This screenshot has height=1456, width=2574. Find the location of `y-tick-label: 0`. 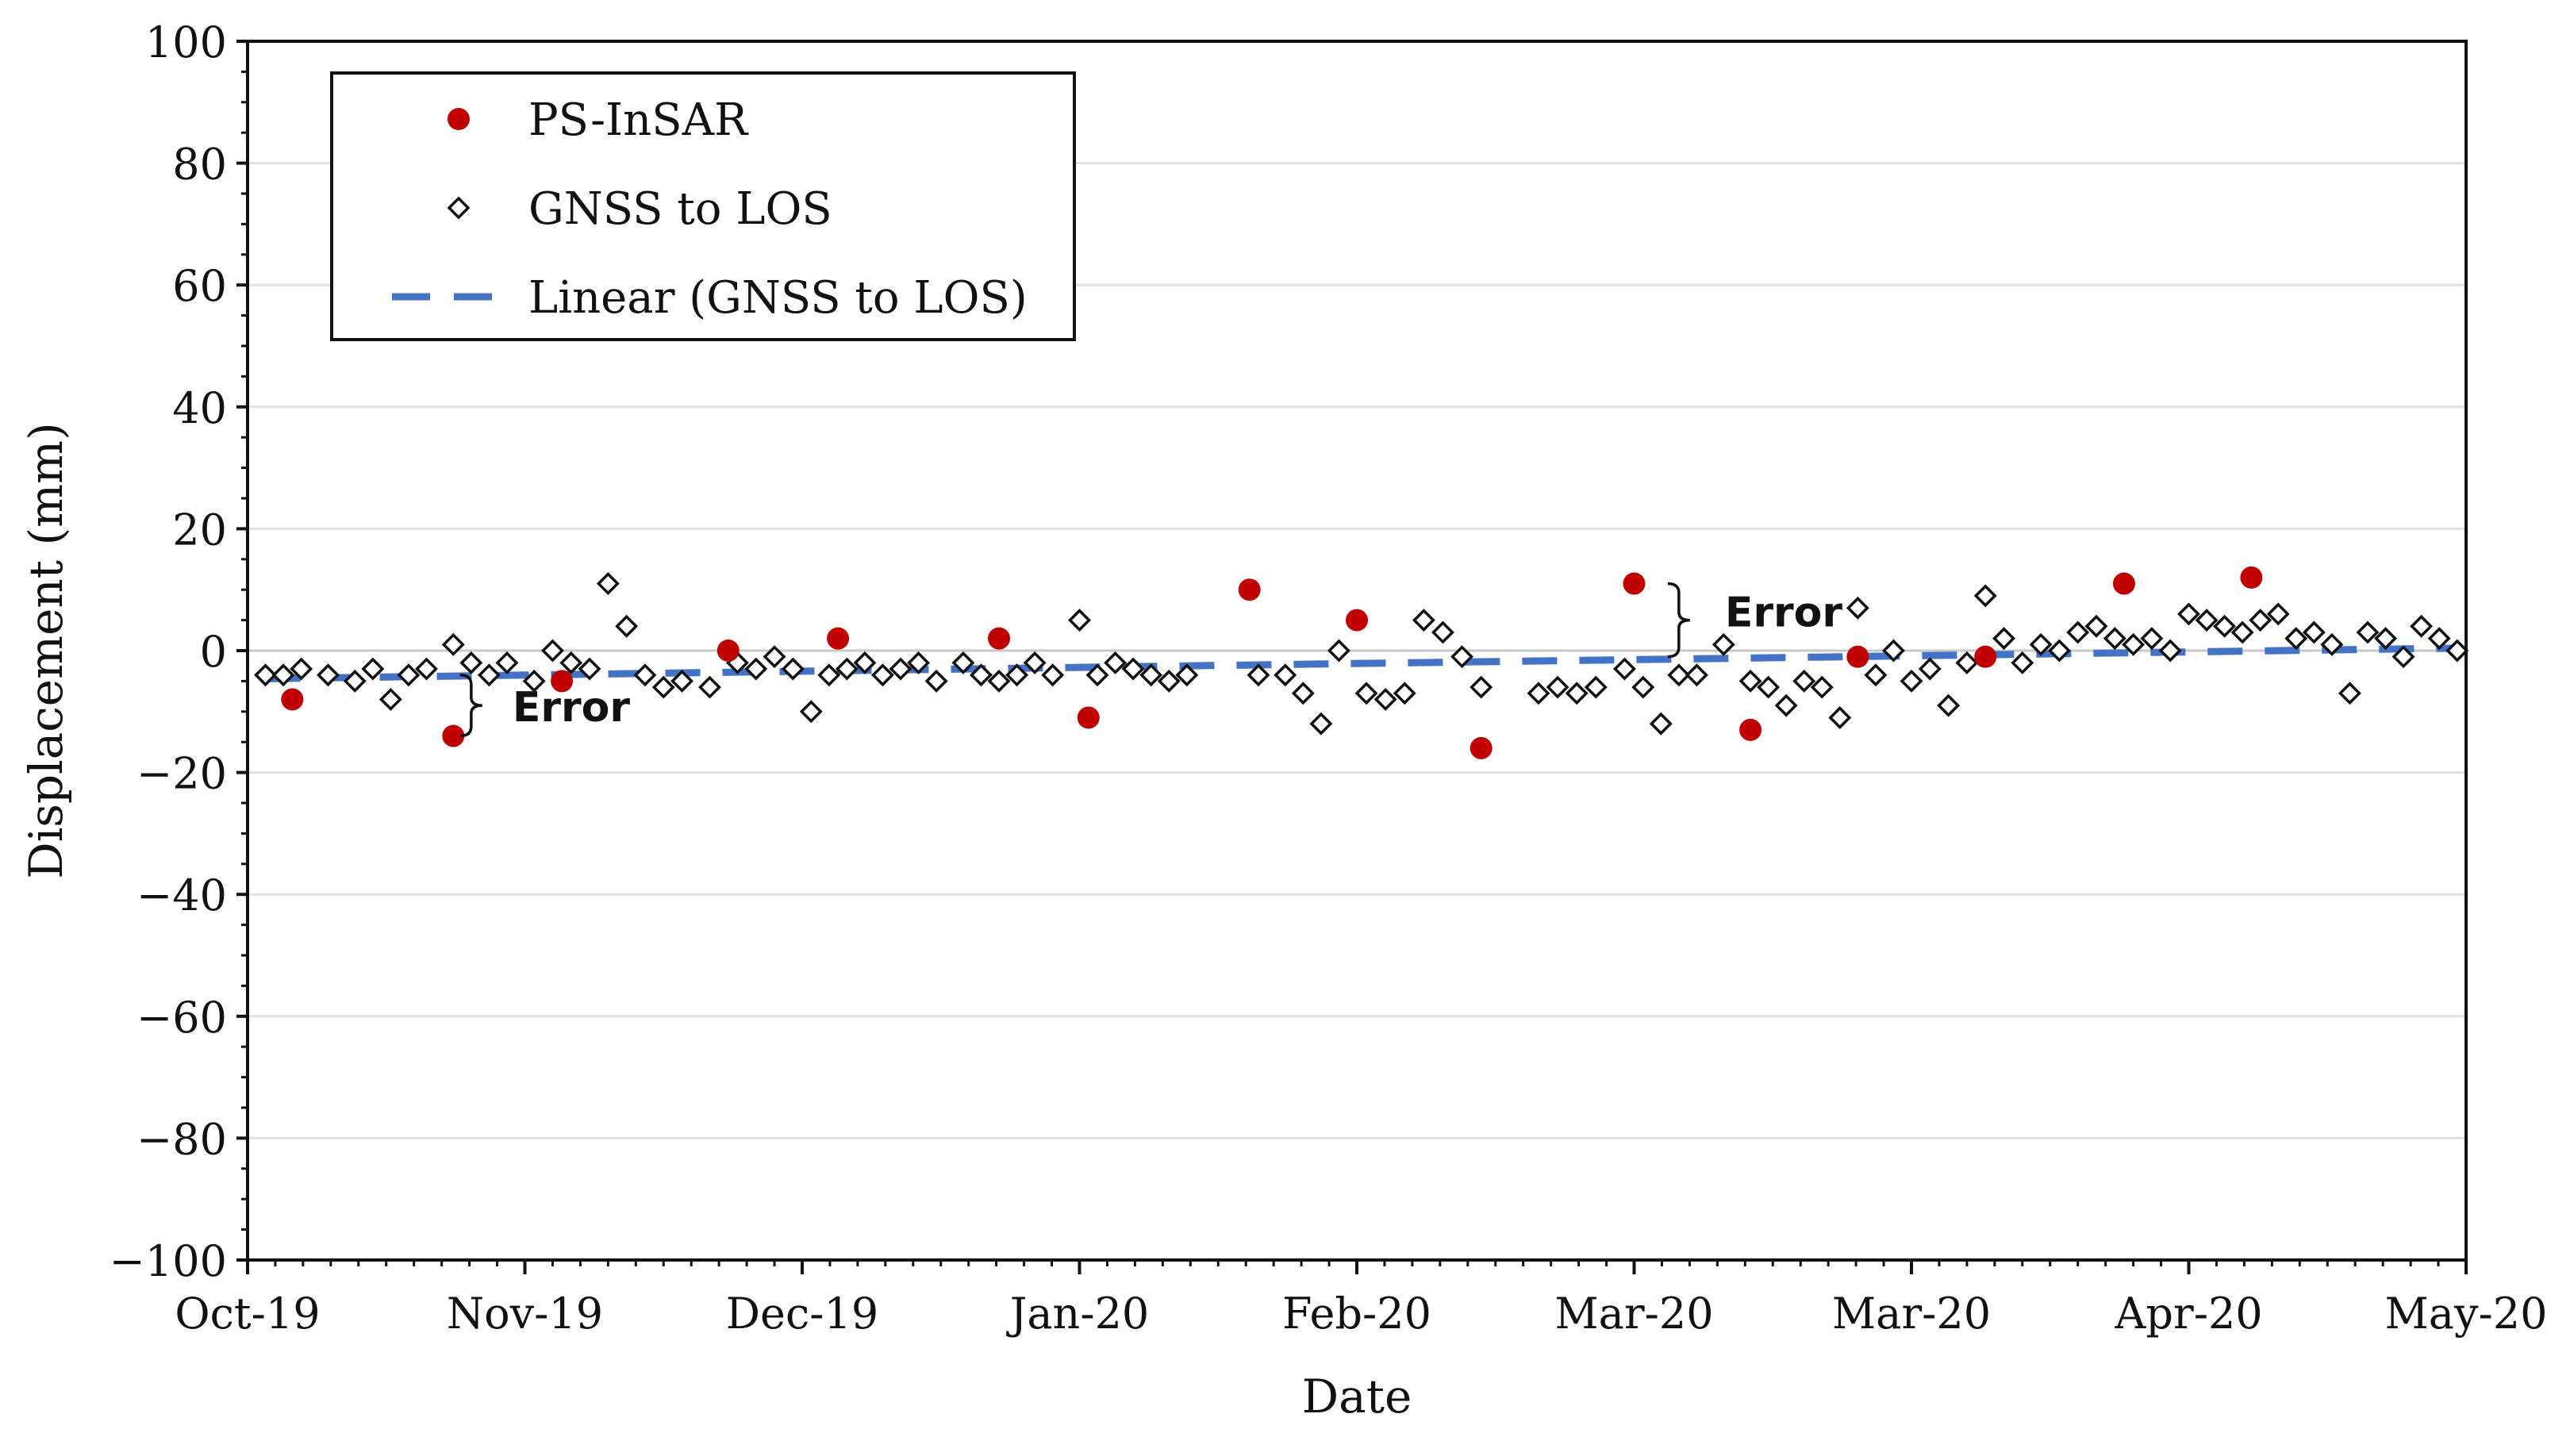

y-tick-label: 0 is located at coordinates (214, 652).